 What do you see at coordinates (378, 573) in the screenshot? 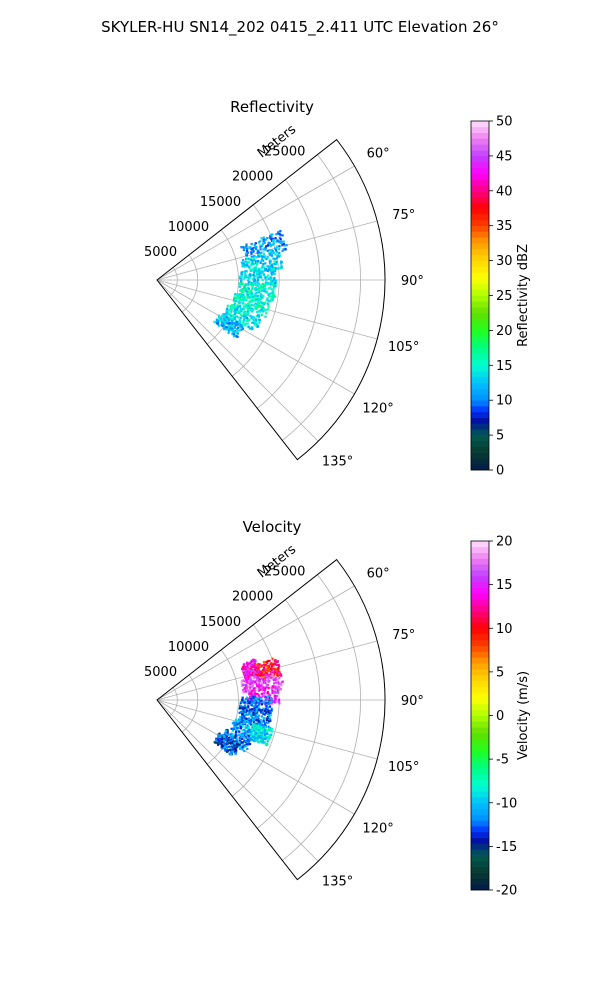
I see `angle-tick-label: 60°` at bounding box center [378, 573].